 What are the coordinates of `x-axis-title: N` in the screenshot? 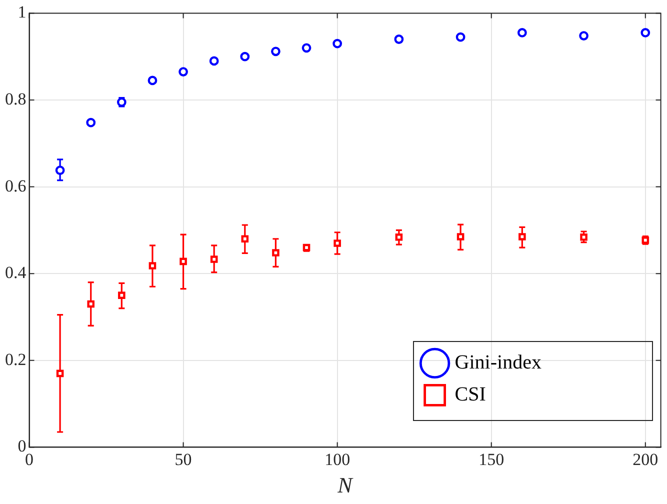 It's located at (345, 485).